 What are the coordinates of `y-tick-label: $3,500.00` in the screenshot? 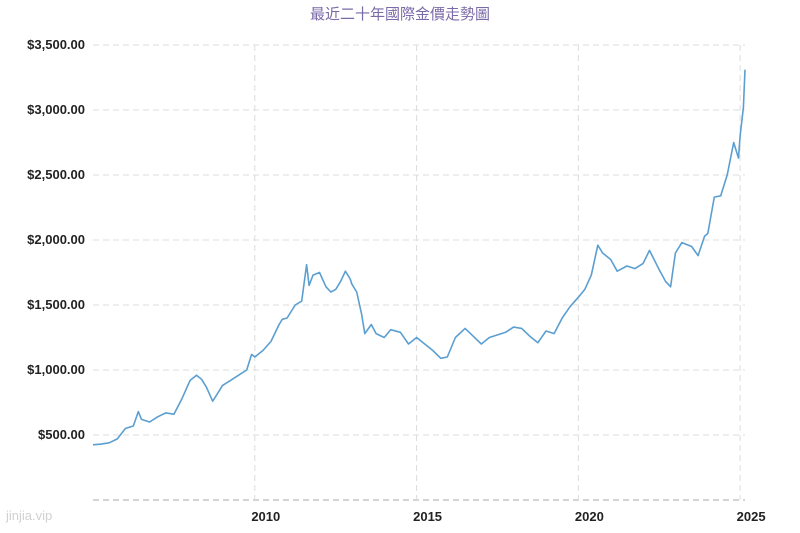 It's located at (56, 44).